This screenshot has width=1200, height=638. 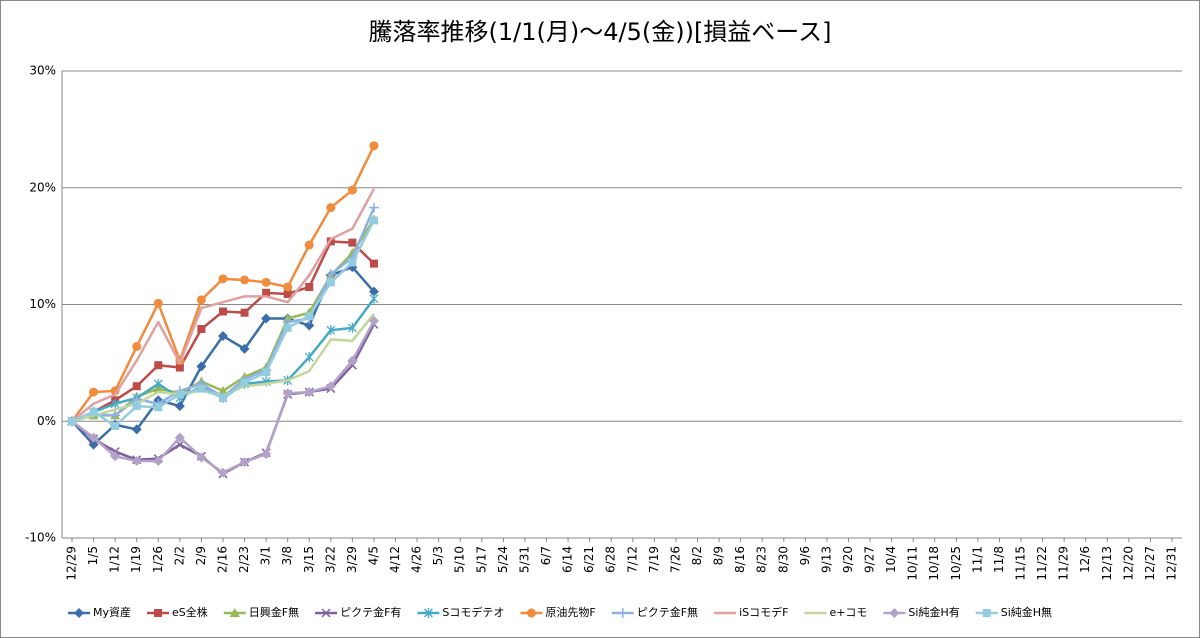 I want to click on x-tick-label: 2/9, so click(x=201, y=555).